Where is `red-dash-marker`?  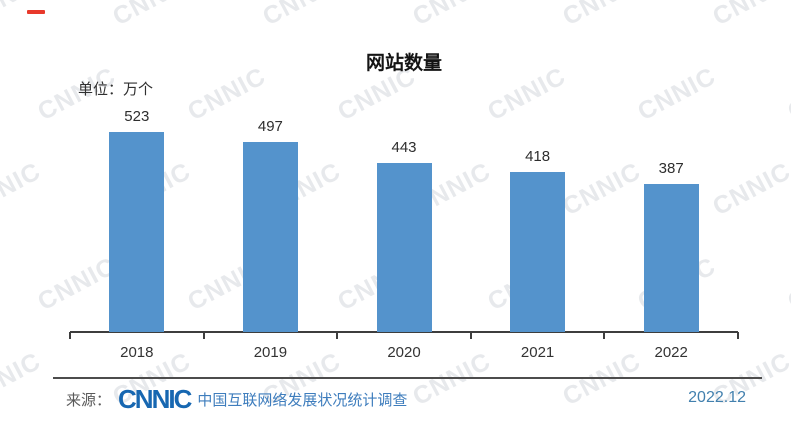 red-dash-marker is located at coordinates (36, 12).